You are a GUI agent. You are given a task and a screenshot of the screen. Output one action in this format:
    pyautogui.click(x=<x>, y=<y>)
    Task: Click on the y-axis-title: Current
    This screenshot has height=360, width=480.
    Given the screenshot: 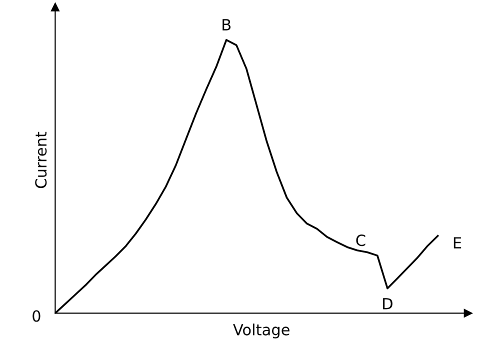 What is the action you would take?
    pyautogui.click(x=41, y=160)
    